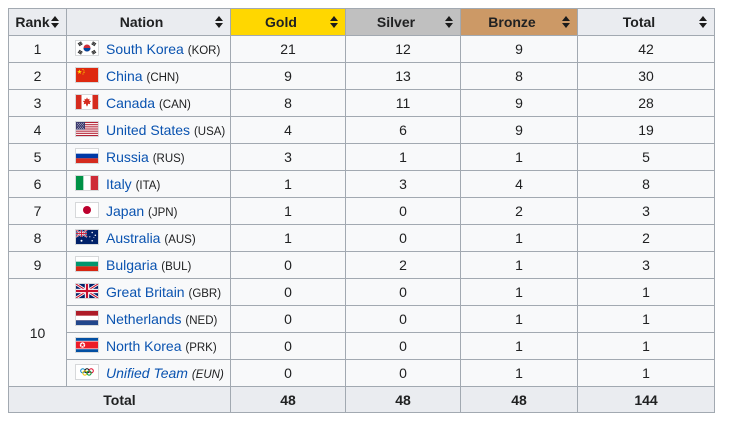 This screenshot has height=433, width=730. What do you see at coordinates (87, 264) in the screenshot?
I see `flag-bulgaria-icon` at bounding box center [87, 264].